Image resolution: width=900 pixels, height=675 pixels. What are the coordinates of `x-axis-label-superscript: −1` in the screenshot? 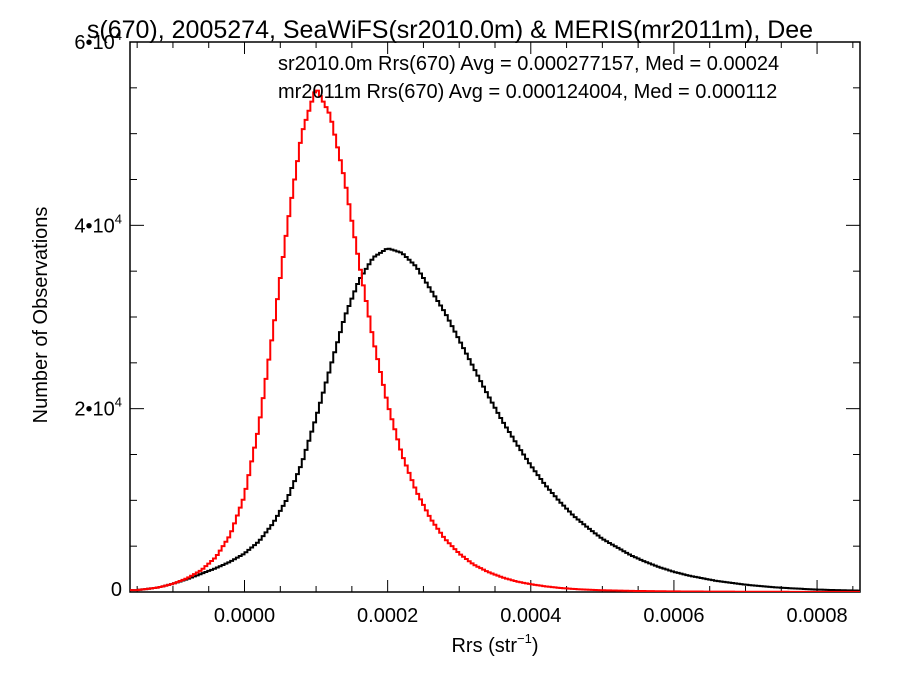 It's located at (524, 638).